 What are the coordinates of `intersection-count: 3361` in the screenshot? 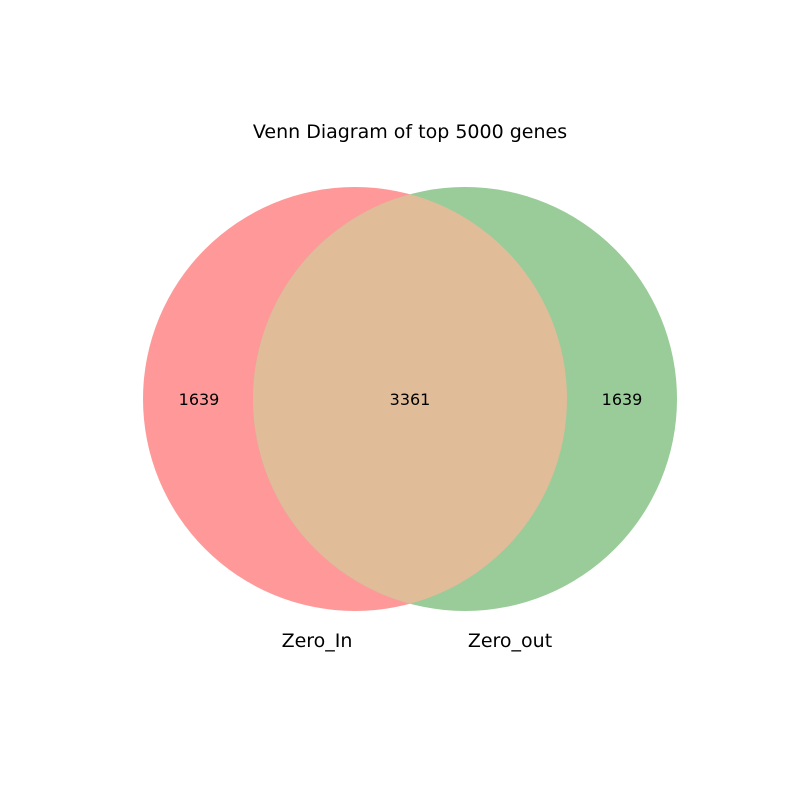 It's located at (410, 399).